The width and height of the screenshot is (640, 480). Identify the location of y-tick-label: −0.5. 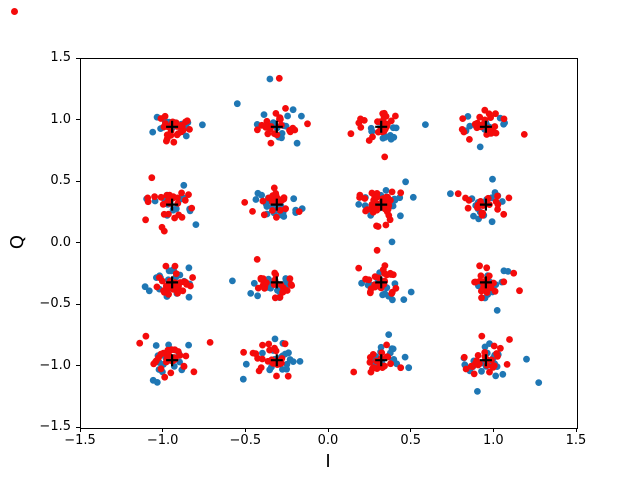
(55, 303).